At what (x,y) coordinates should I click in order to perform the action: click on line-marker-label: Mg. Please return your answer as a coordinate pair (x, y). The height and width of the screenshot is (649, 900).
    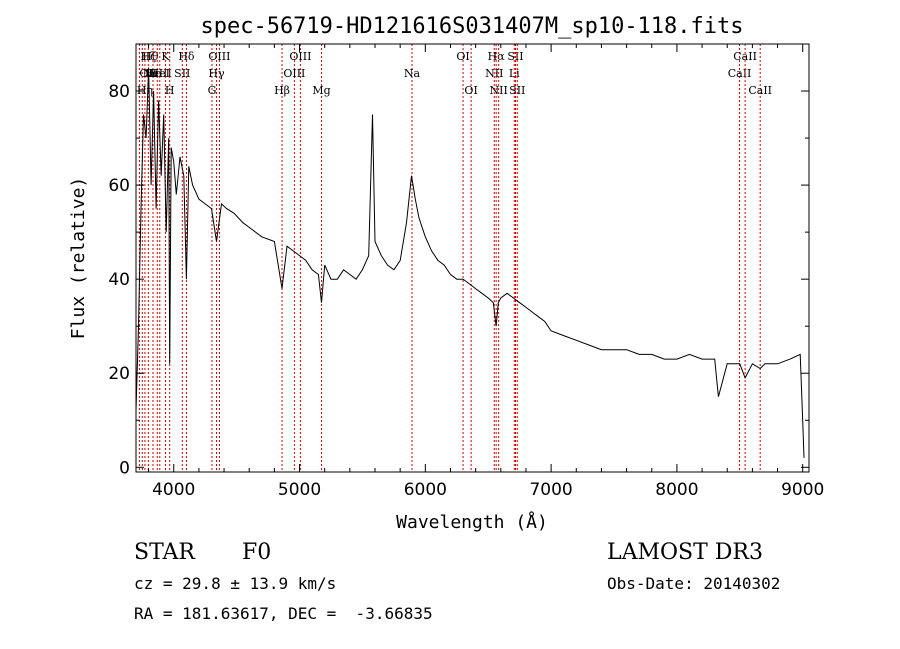
    Looking at the image, I should click on (321, 90).